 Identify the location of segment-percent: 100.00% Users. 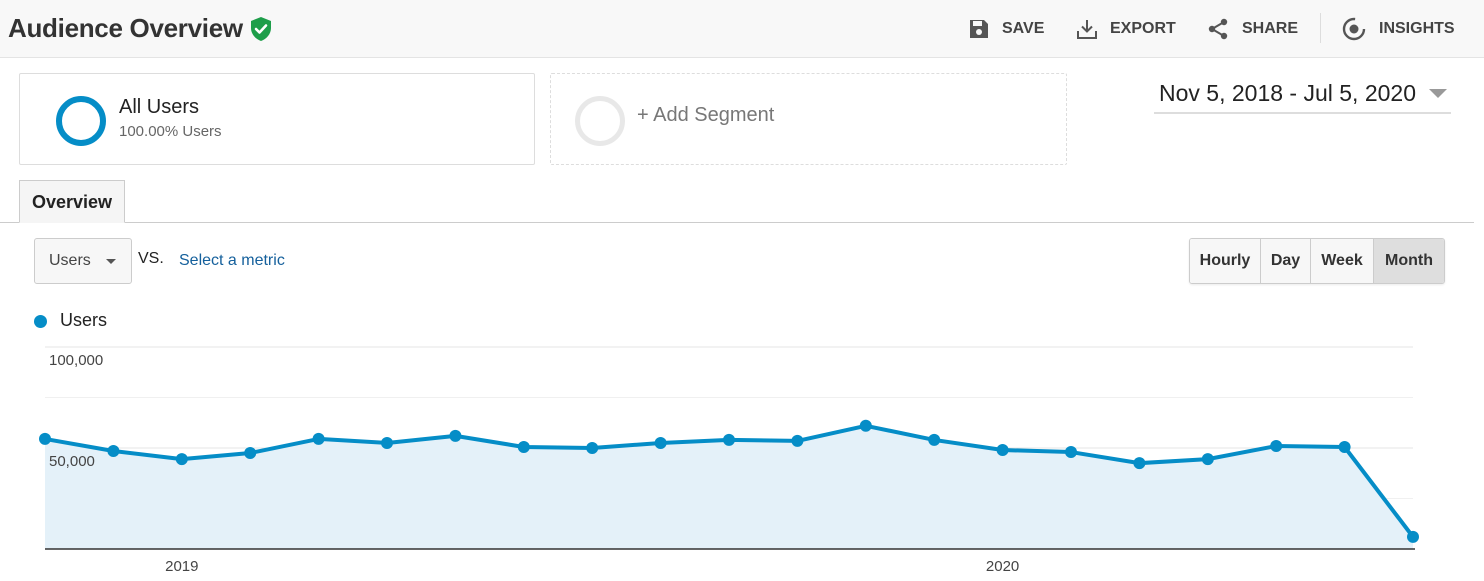
(170, 131).